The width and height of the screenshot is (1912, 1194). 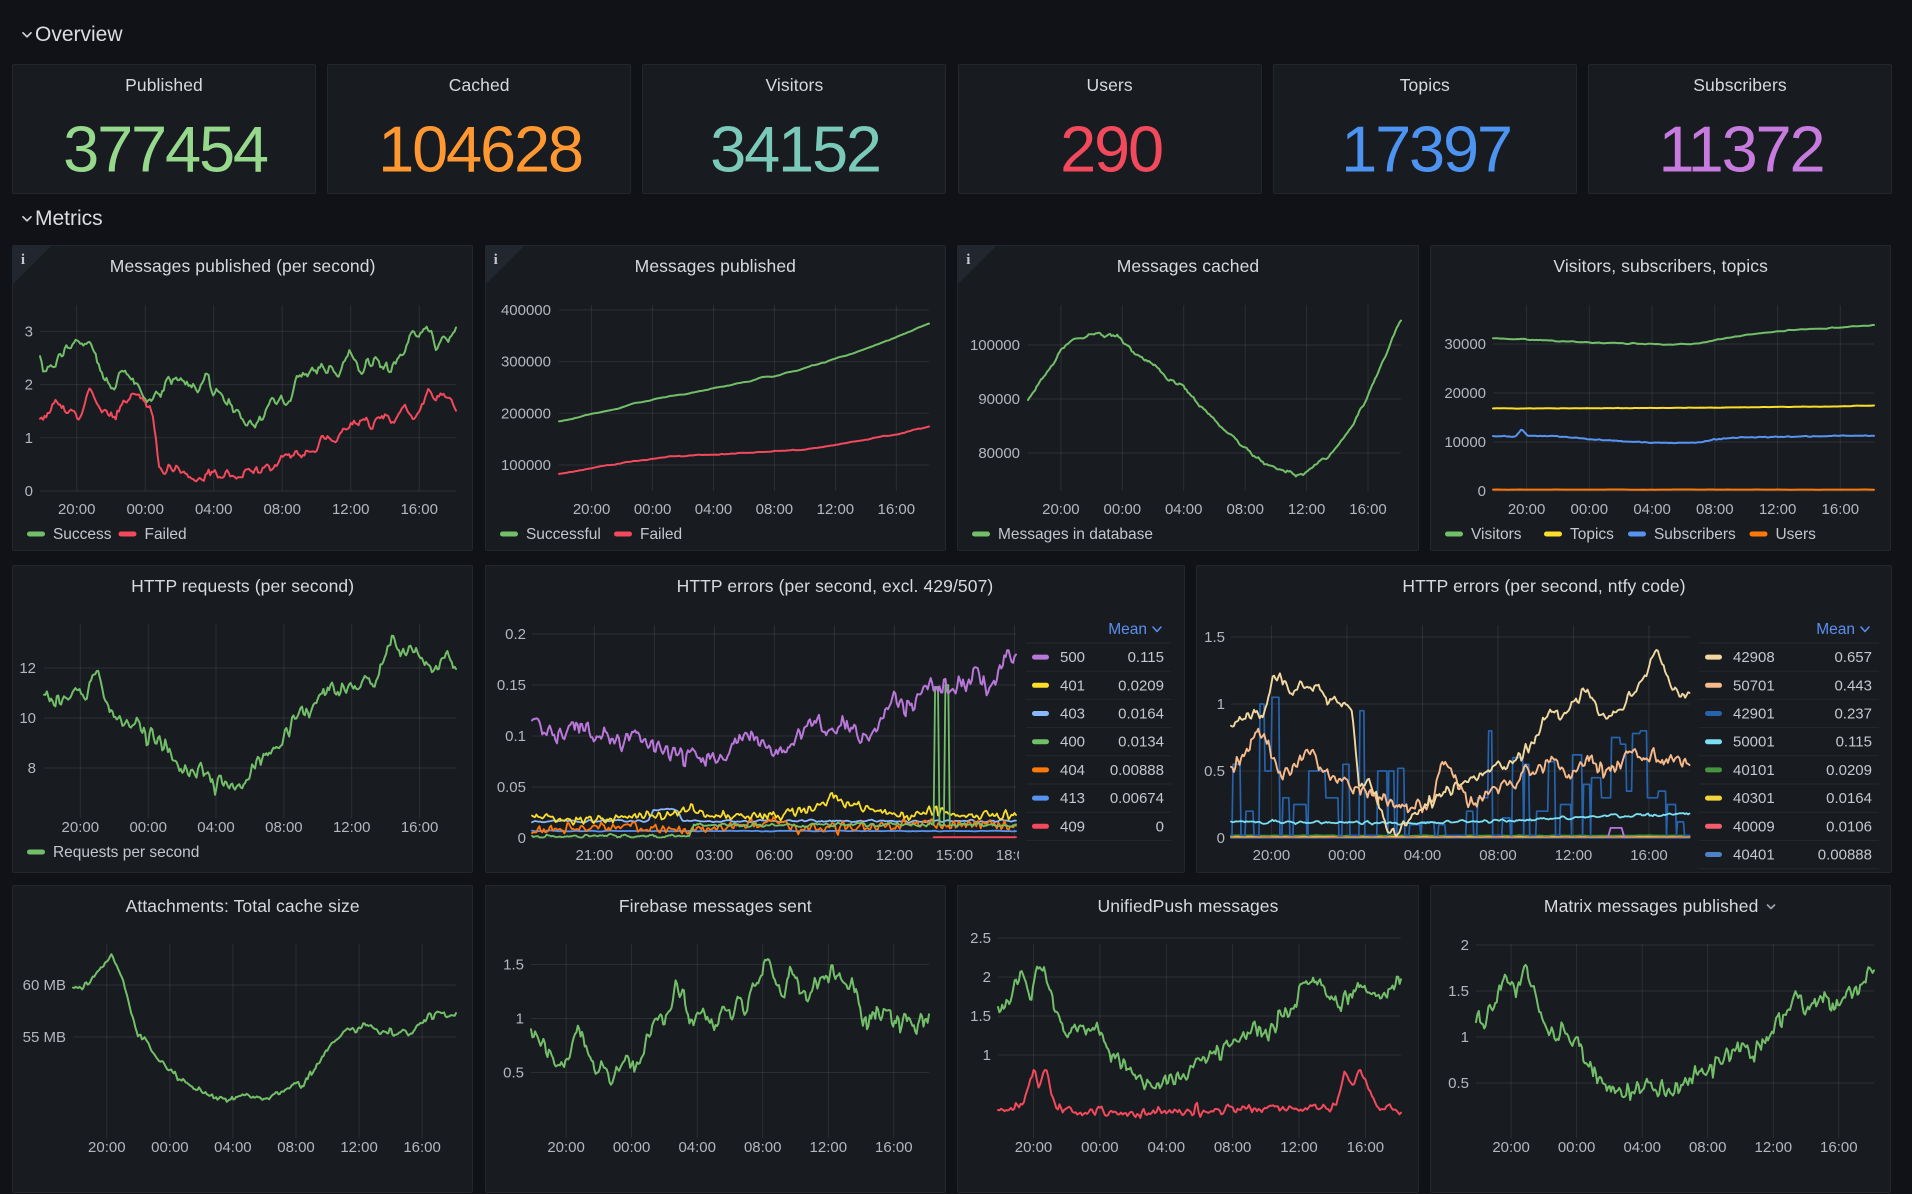 What do you see at coordinates (1072, 798) in the screenshot?
I see `svg-text: 413` at bounding box center [1072, 798].